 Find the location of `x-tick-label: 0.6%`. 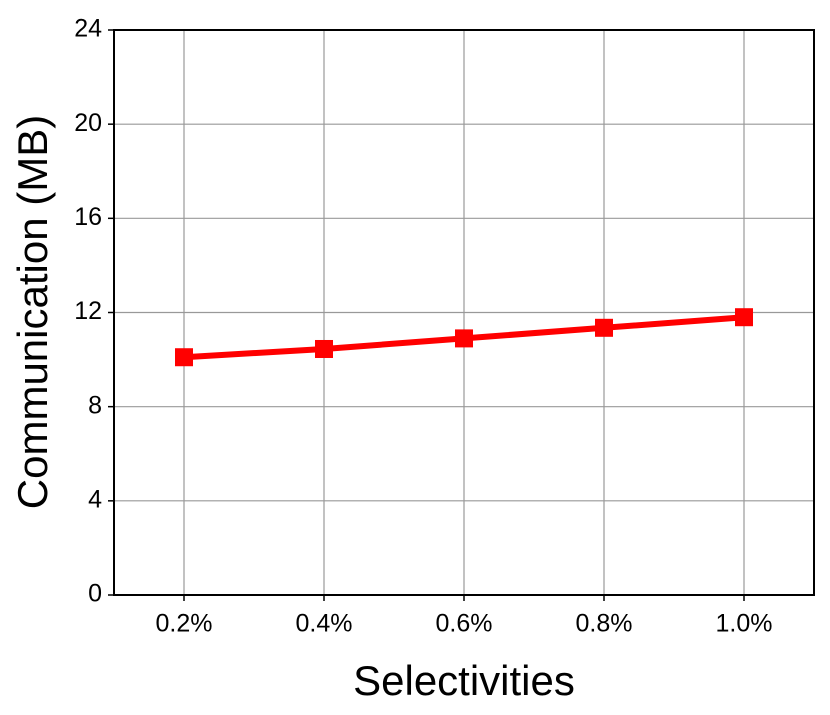

x-tick-label: 0.6% is located at coordinates (464, 624).